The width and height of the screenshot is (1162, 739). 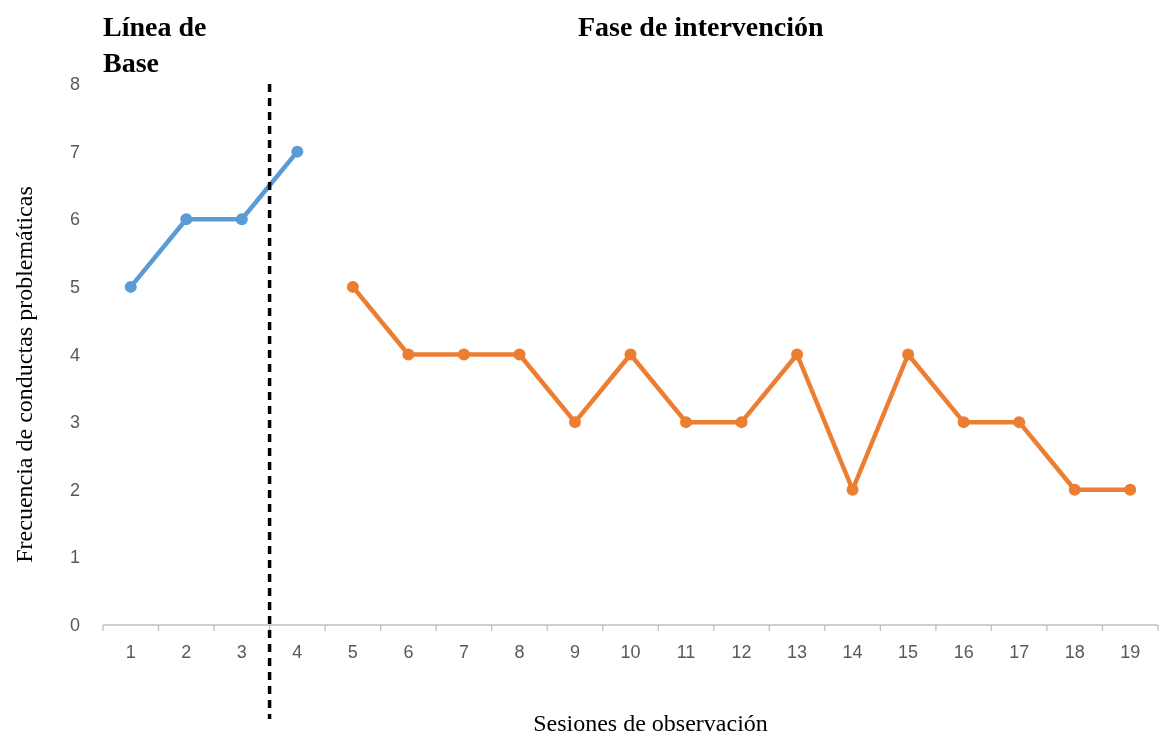 What do you see at coordinates (1074, 652) in the screenshot?
I see `x-tick-label: 18` at bounding box center [1074, 652].